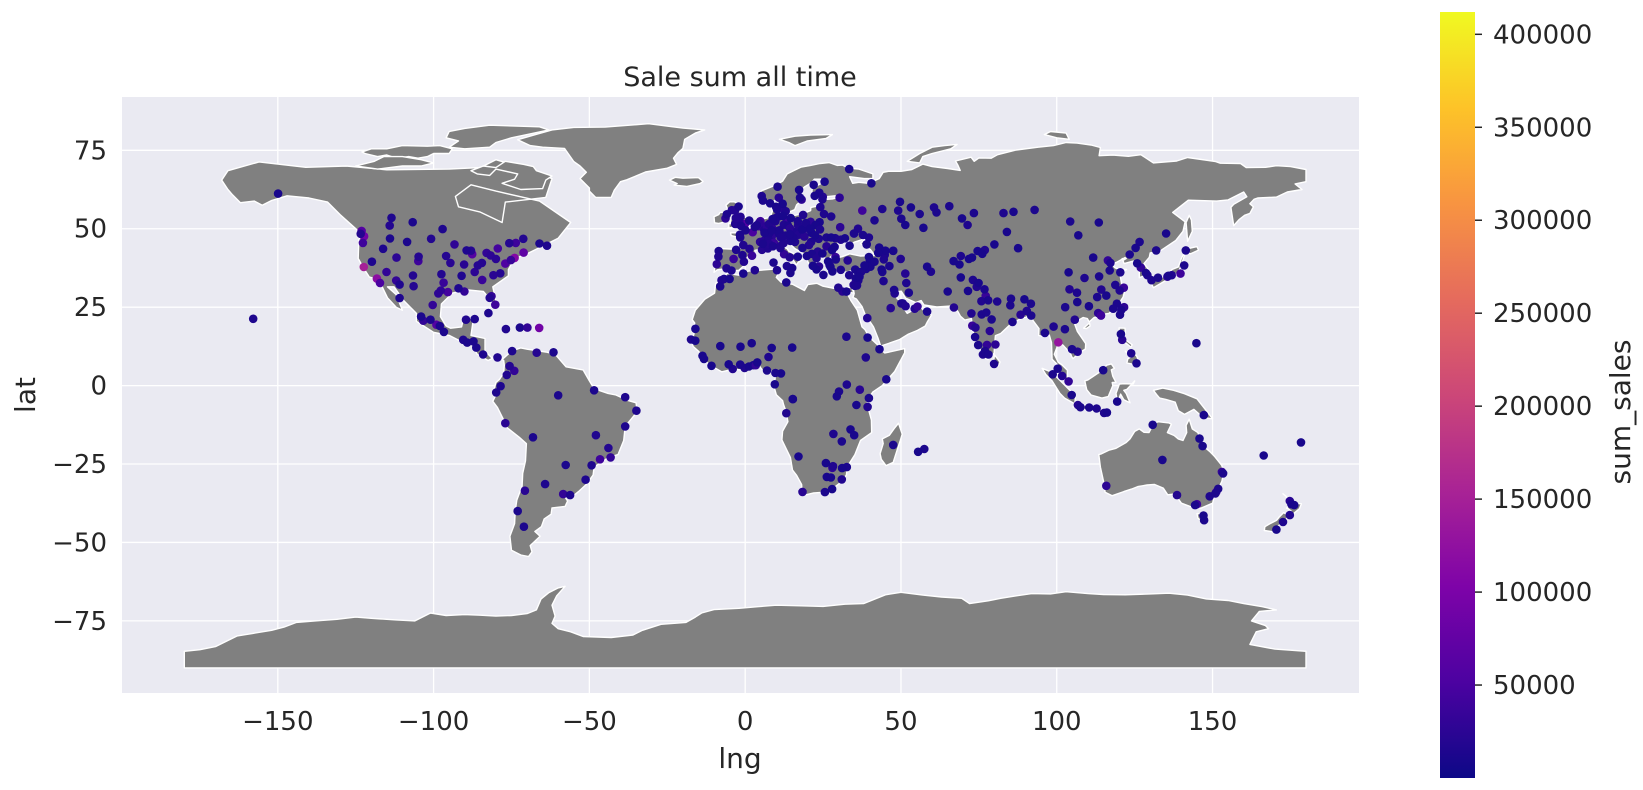 Image resolution: width=1643 pixels, height=790 pixels. Describe the element at coordinates (90, 230) in the screenshot. I see `y-tick-label: 50` at that location.